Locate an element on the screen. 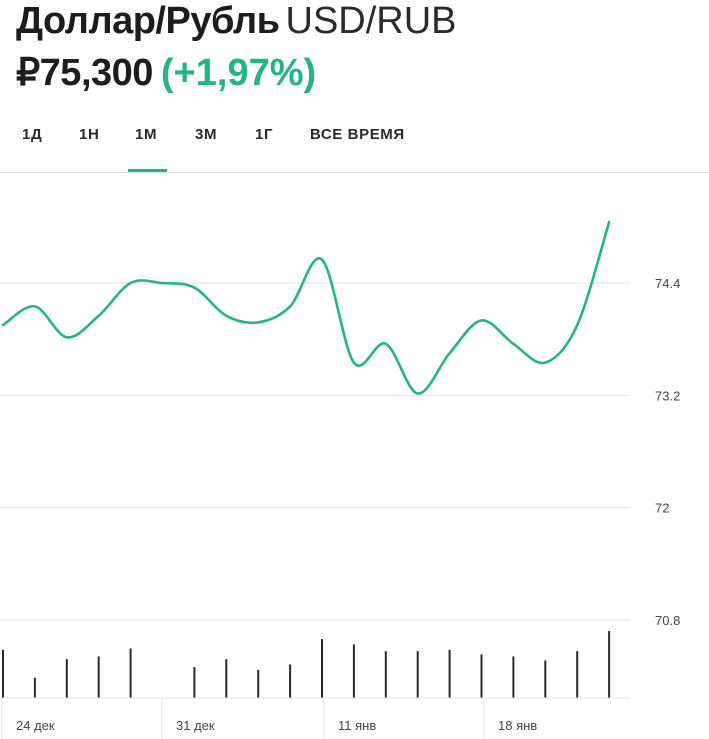  volume-bars is located at coordinates (306, 664).